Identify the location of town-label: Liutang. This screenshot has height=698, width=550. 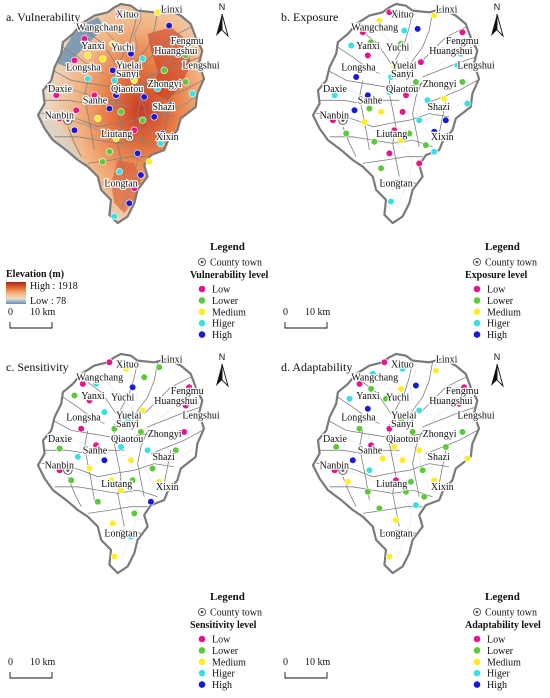
(116, 484).